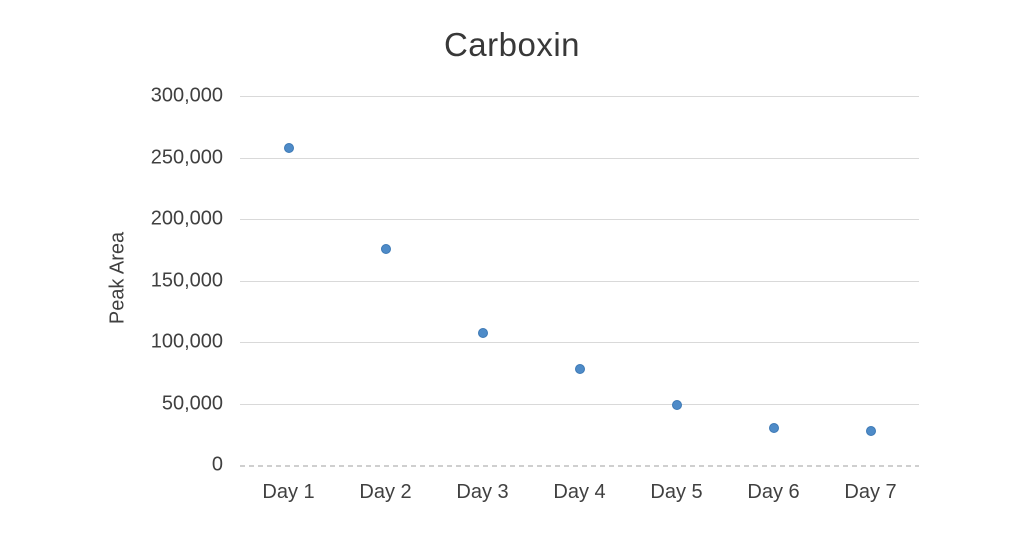 This screenshot has height=538, width=1024. I want to click on y-tick-label: 300,000, so click(186, 95).